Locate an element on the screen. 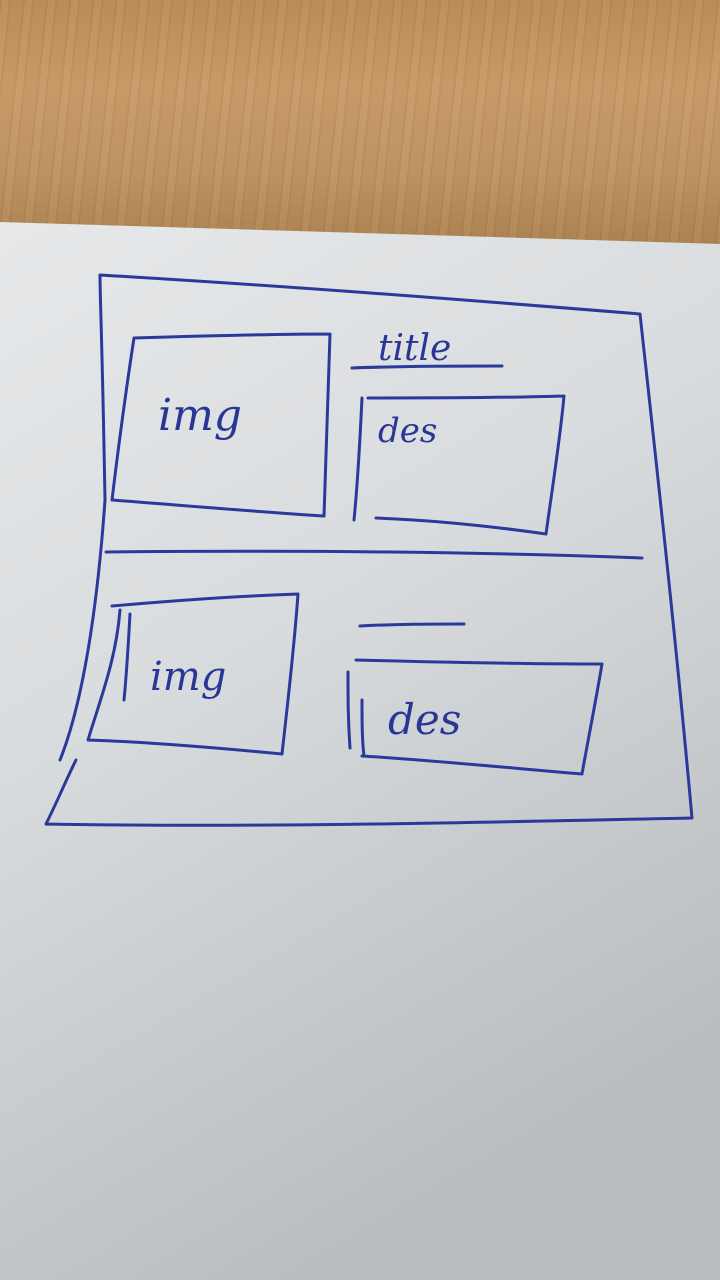  row-2-image-box is located at coordinates (193, 674).